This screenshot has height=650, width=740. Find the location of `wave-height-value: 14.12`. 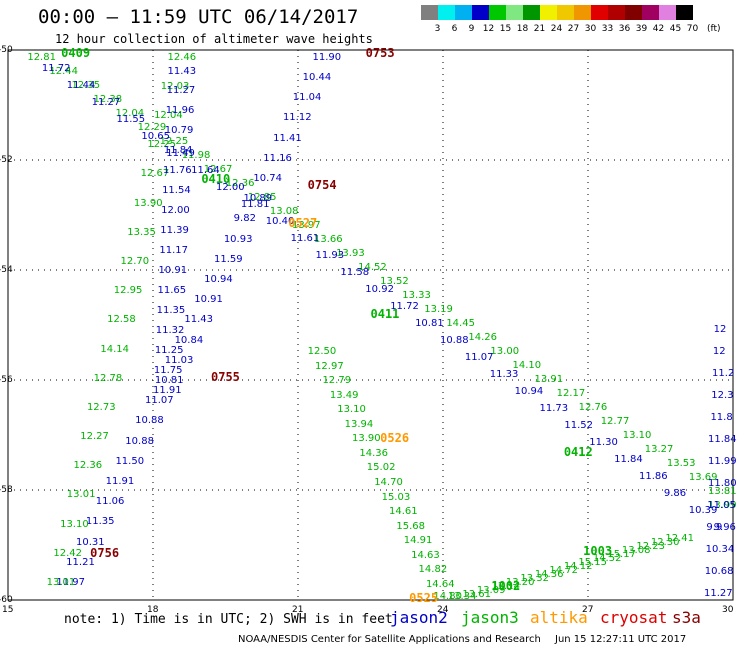

wave-height-value: 14.12 is located at coordinates (578, 567).